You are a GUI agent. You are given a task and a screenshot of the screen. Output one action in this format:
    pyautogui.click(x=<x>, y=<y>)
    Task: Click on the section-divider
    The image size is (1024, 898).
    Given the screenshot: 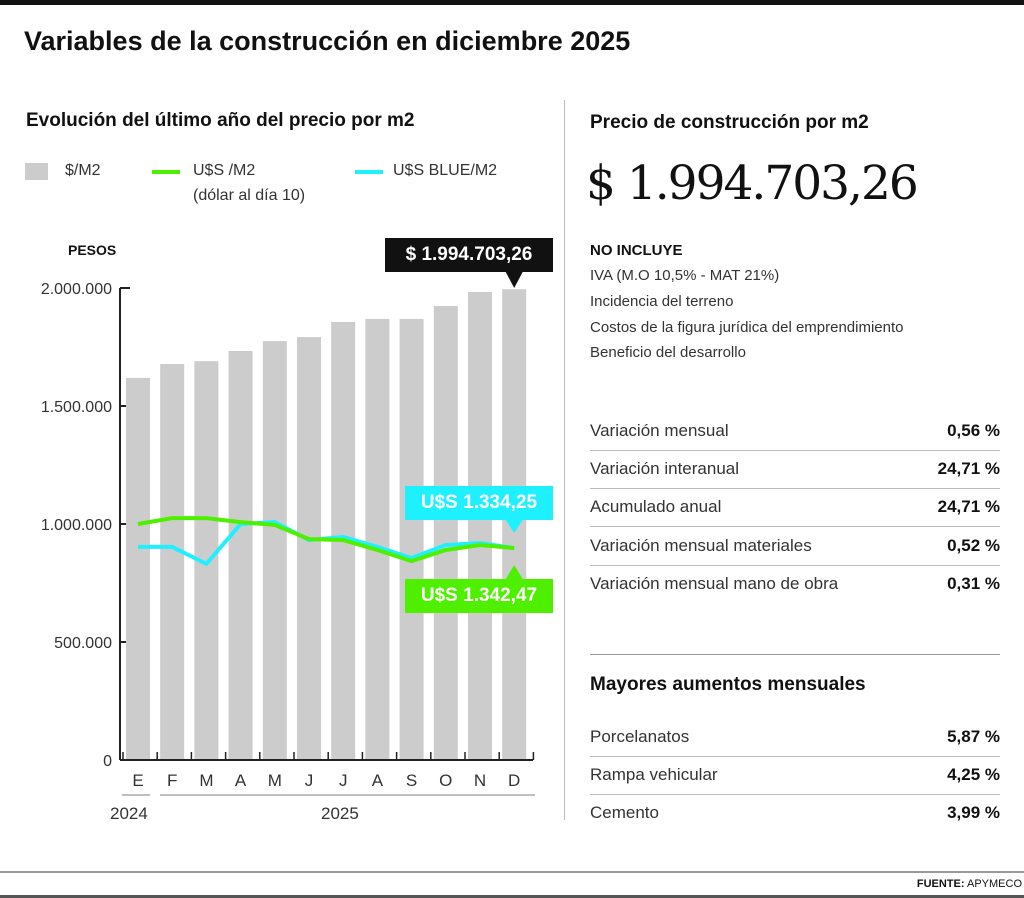 What is the action you would take?
    pyautogui.click(x=795, y=654)
    